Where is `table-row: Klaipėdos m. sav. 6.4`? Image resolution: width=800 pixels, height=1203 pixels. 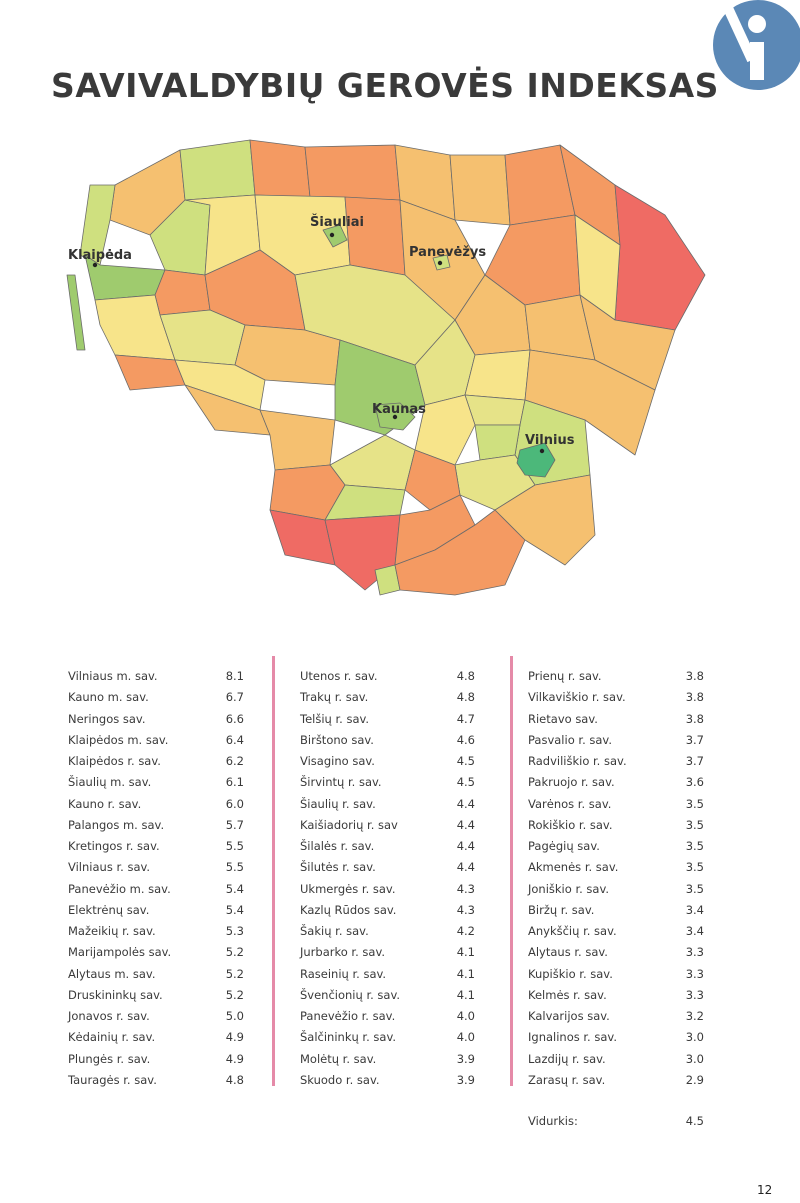
table-row: Klaipėdos m. sav. 6.4 is located at coordinates (156, 740).